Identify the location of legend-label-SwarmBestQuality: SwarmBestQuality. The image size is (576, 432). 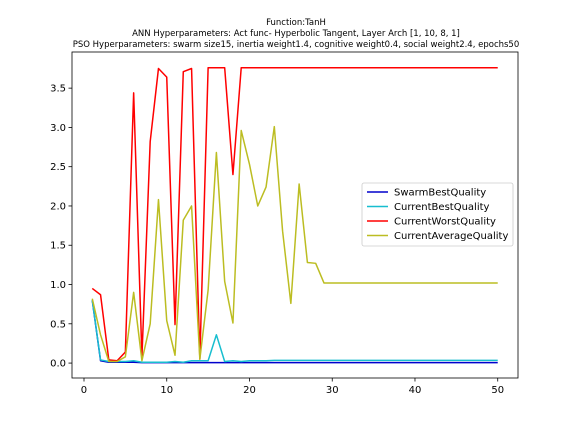
(440, 193).